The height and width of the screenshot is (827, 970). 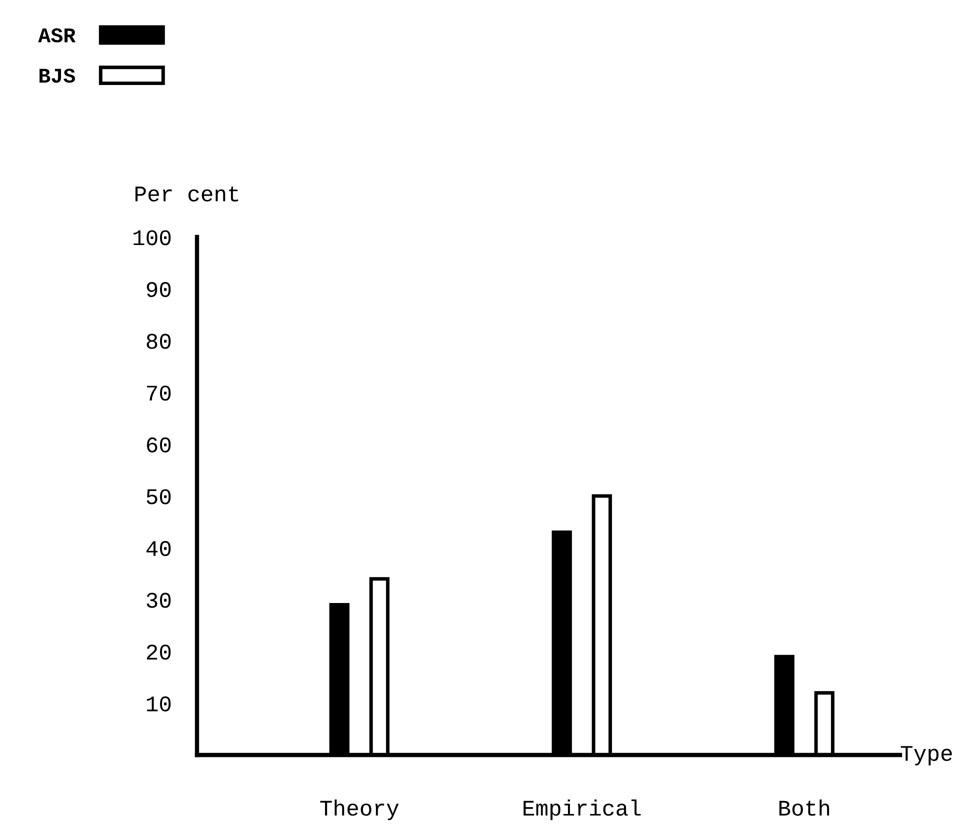 What do you see at coordinates (359, 809) in the screenshot?
I see `x-tick-label: Theory` at bounding box center [359, 809].